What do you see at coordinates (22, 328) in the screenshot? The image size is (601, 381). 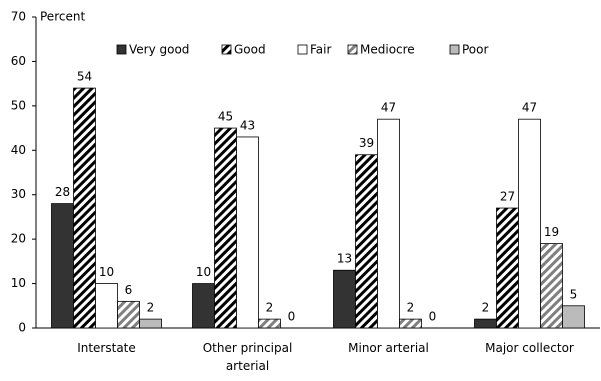 I see `y-tick-label: 0` at bounding box center [22, 328].